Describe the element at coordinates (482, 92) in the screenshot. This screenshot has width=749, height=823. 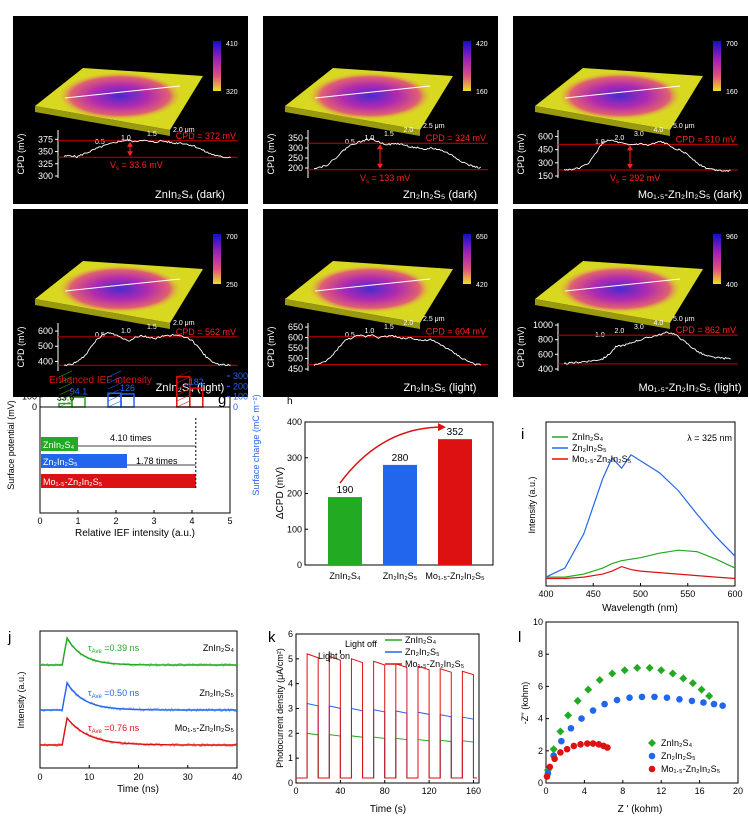
I see `color-bar-min-label: 160` at that location.